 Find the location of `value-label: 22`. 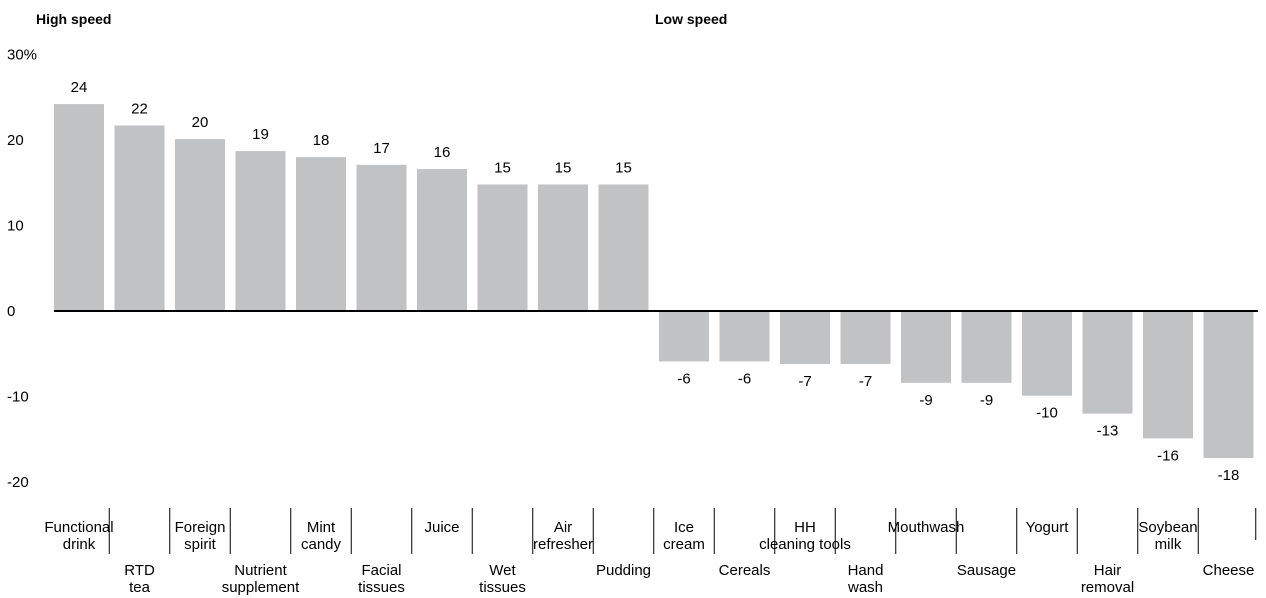

value-label: 22 is located at coordinates (139, 108).